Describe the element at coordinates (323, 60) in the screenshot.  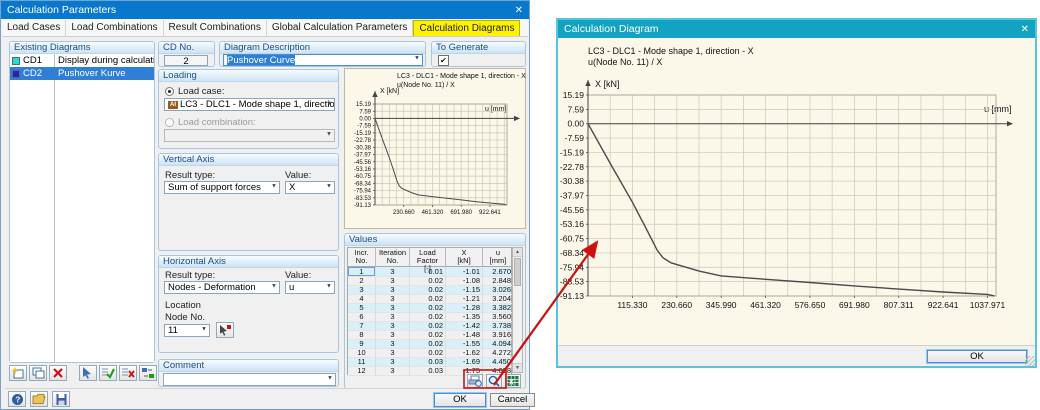
I see `diagram-description-combobox: Pushover Curve ▼` at that location.